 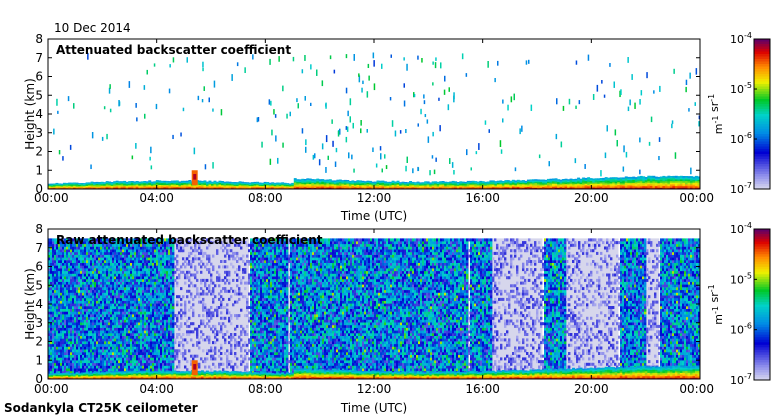 What do you see at coordinates (374, 389) in the screenshot?
I see `x-tick-label: 12:00` at bounding box center [374, 389].